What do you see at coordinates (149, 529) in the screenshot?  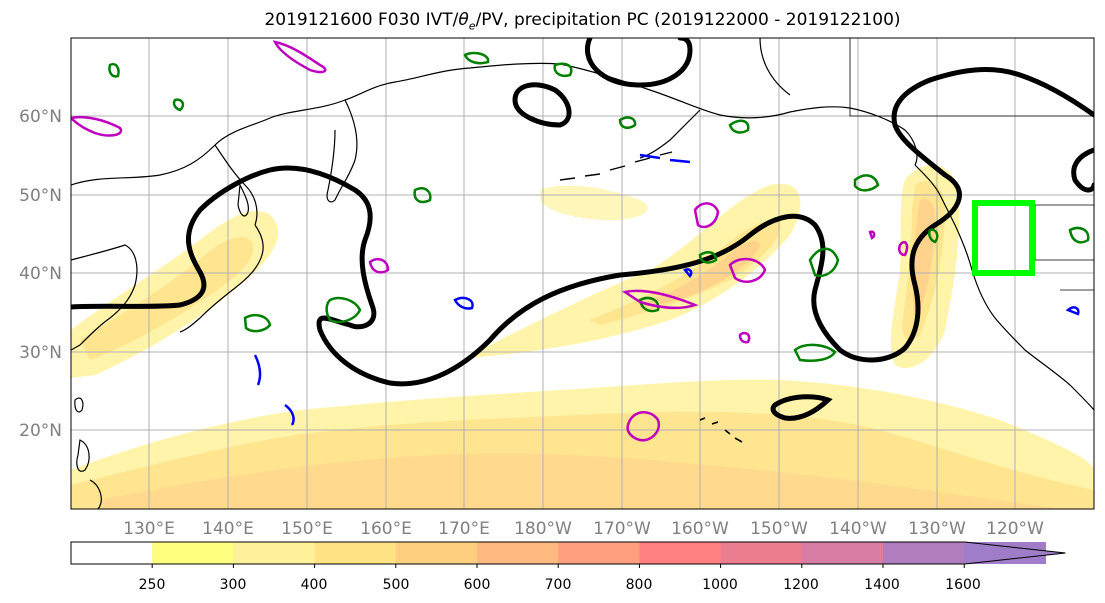 I see `lon-label-130e: 130°E` at bounding box center [149, 529].